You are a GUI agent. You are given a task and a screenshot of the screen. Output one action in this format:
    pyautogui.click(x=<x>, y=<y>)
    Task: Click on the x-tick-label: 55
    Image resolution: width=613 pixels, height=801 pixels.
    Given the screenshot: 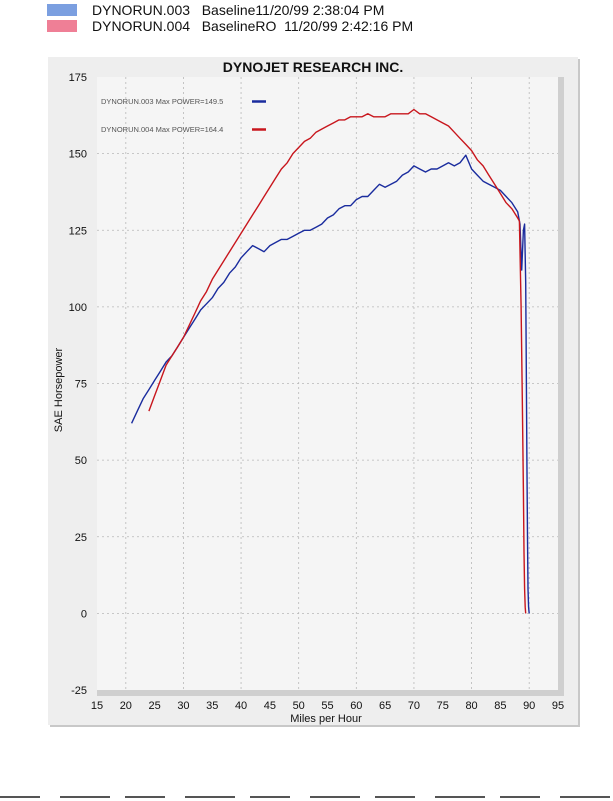 What is the action you would take?
    pyautogui.click(x=327, y=706)
    